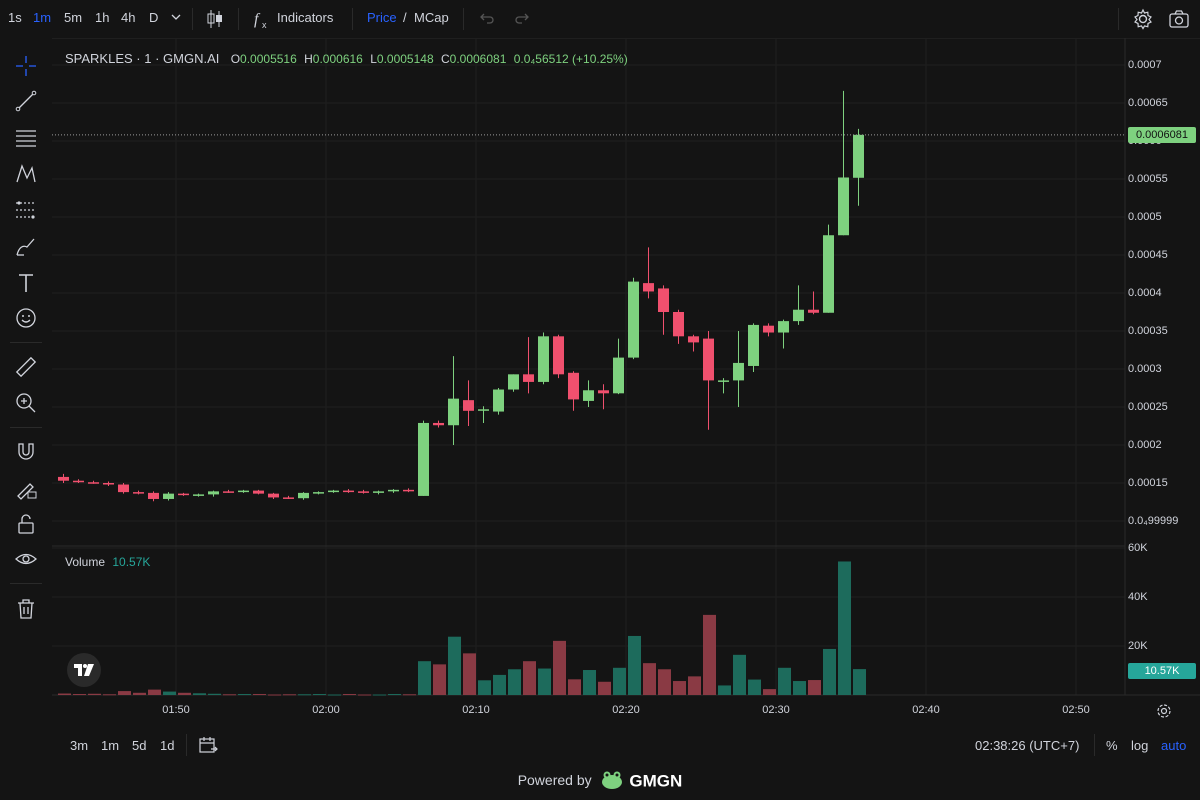 This screenshot has height=800, width=1200. What do you see at coordinates (26, 66) in the screenshot?
I see `crosshair-icon` at bounding box center [26, 66].